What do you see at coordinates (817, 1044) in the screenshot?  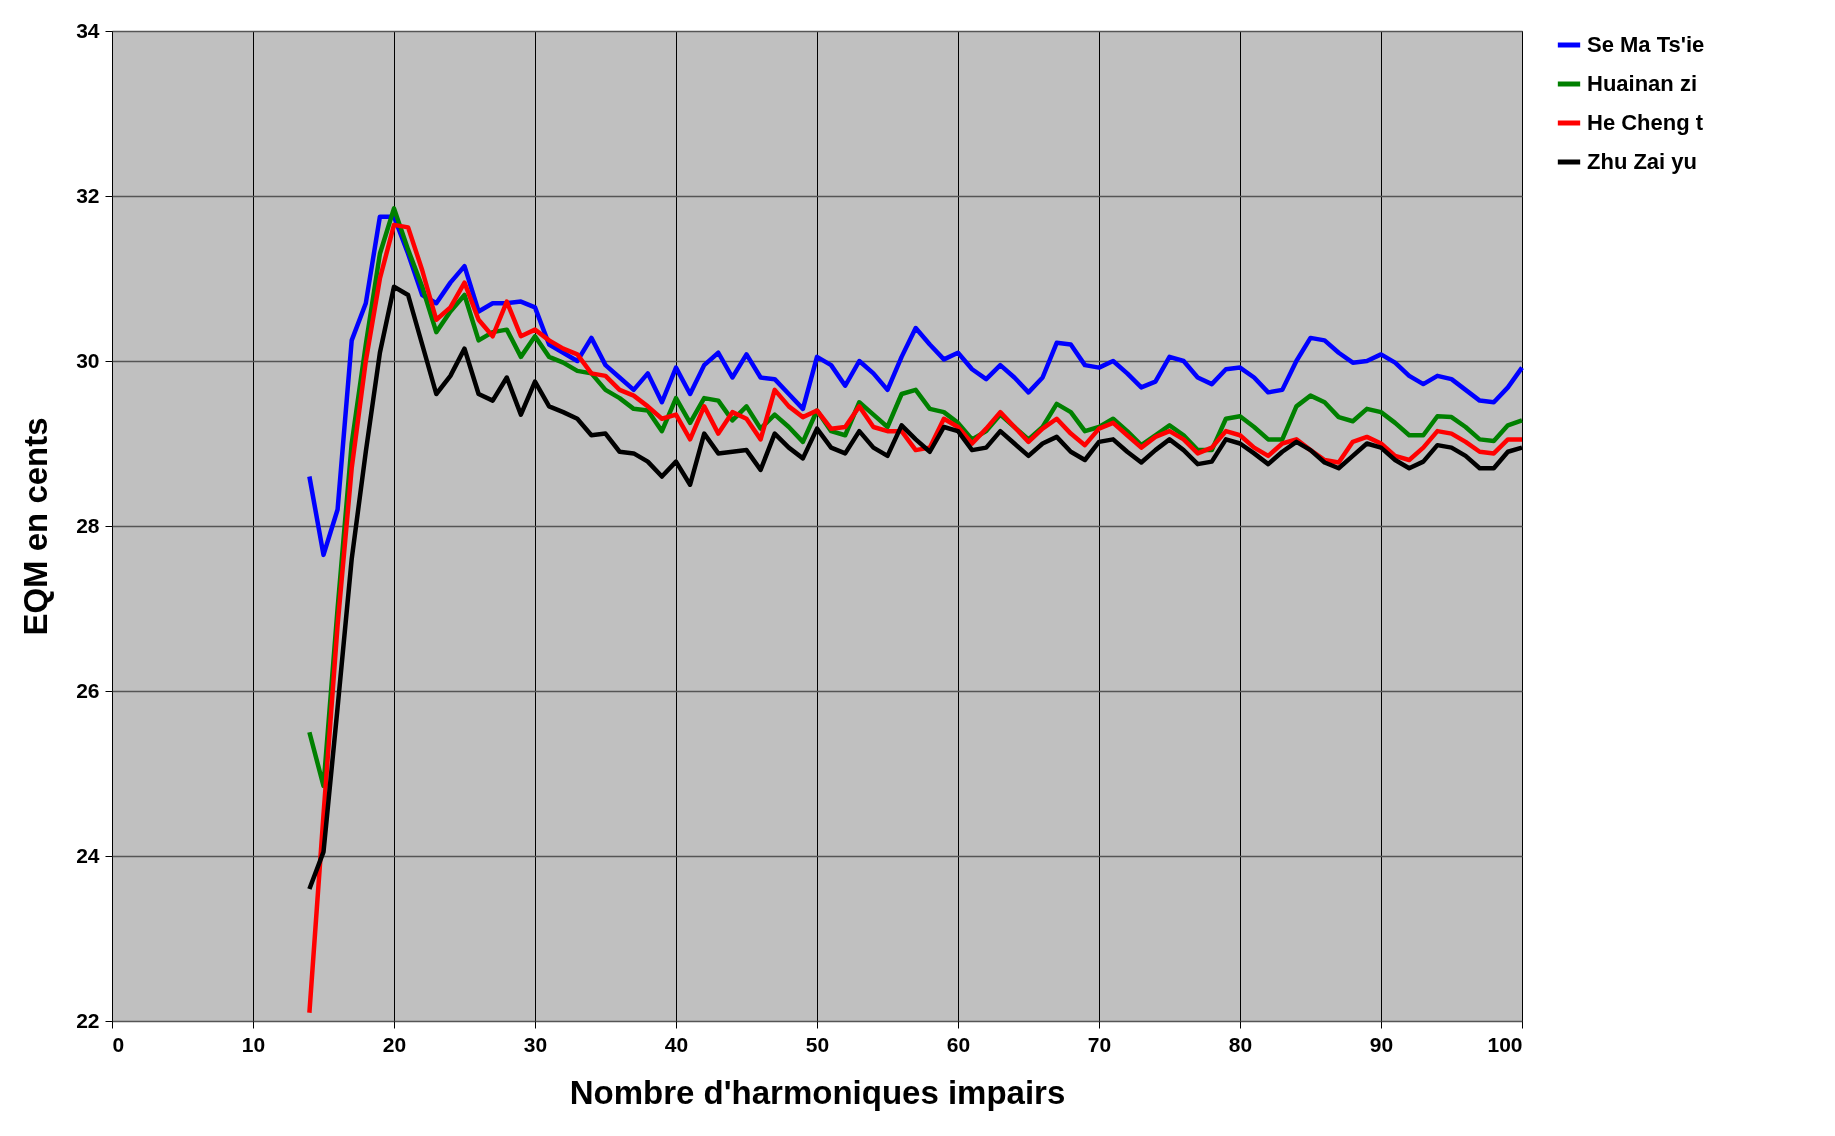 I see `x-tick-label: 50` at bounding box center [817, 1044].